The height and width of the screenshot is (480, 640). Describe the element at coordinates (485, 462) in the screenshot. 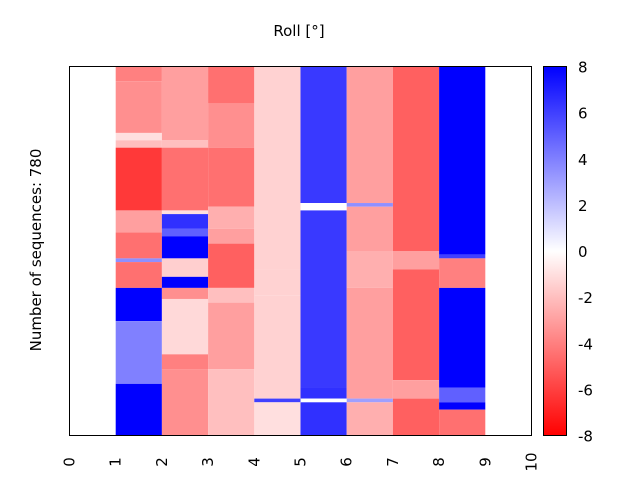

I see `x-tick-label: 9` at that location.